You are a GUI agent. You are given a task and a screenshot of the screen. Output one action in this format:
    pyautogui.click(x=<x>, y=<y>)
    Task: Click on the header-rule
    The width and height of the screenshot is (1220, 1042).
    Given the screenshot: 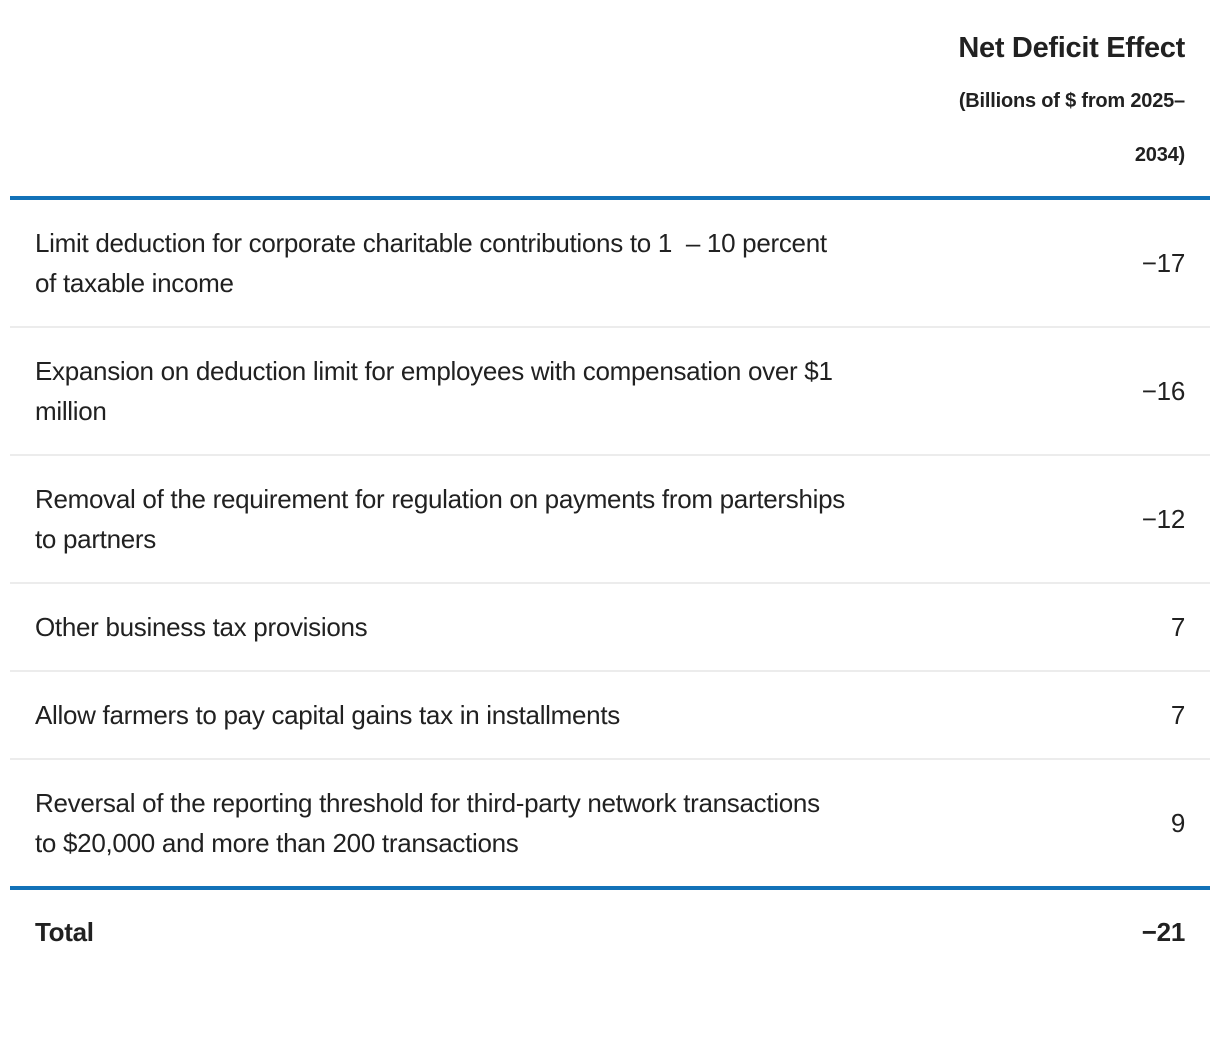 What is the action you would take?
    pyautogui.click(x=610, y=198)
    